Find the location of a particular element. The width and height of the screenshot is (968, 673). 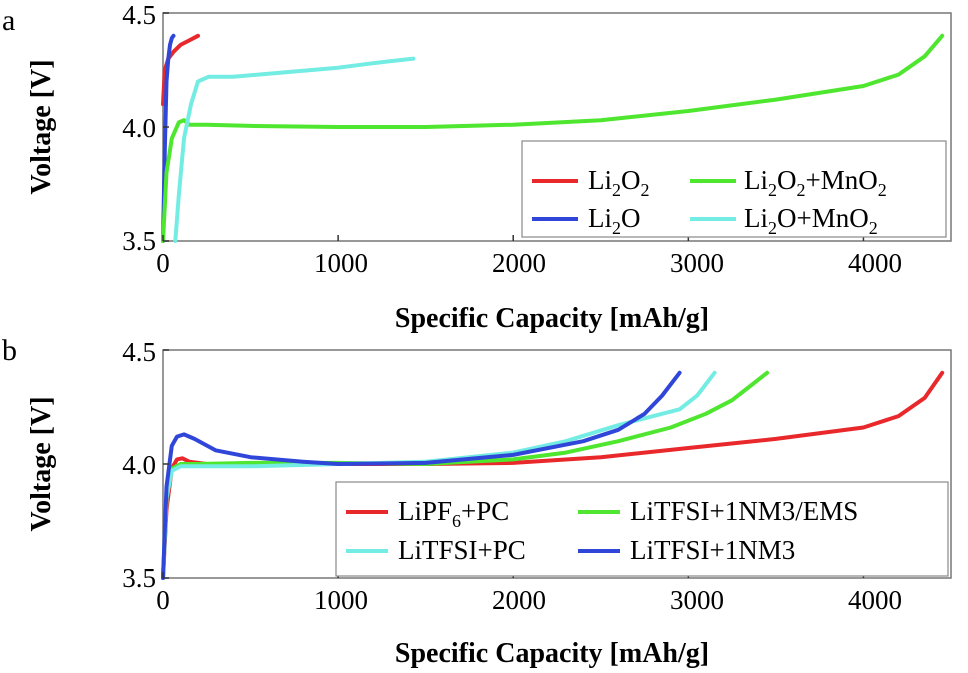

panel-b-ytick-label-4.5: 4.5 is located at coordinates (139, 352).